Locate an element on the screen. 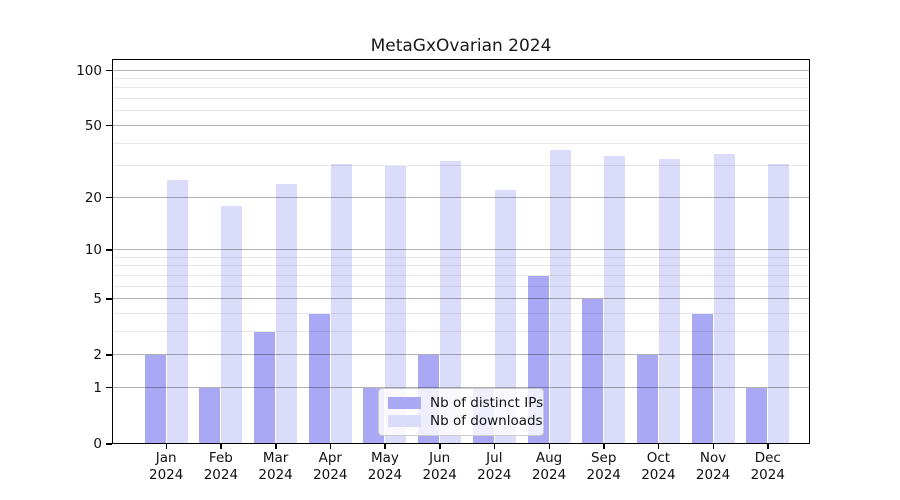  bar-downloads-may is located at coordinates (396, 305).